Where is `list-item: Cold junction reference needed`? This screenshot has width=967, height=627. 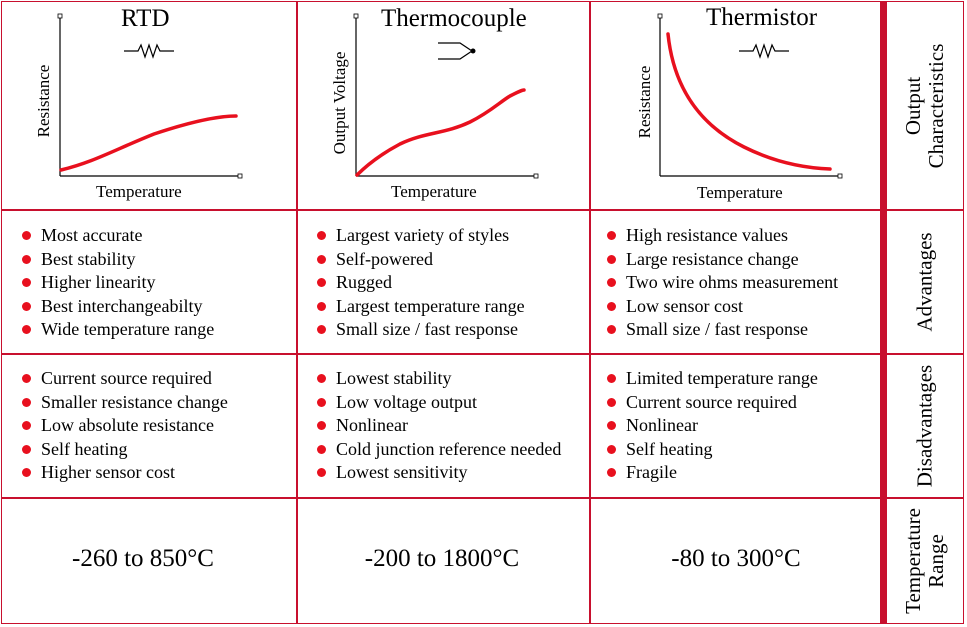
list-item: Cold junction reference needed is located at coordinates (439, 450).